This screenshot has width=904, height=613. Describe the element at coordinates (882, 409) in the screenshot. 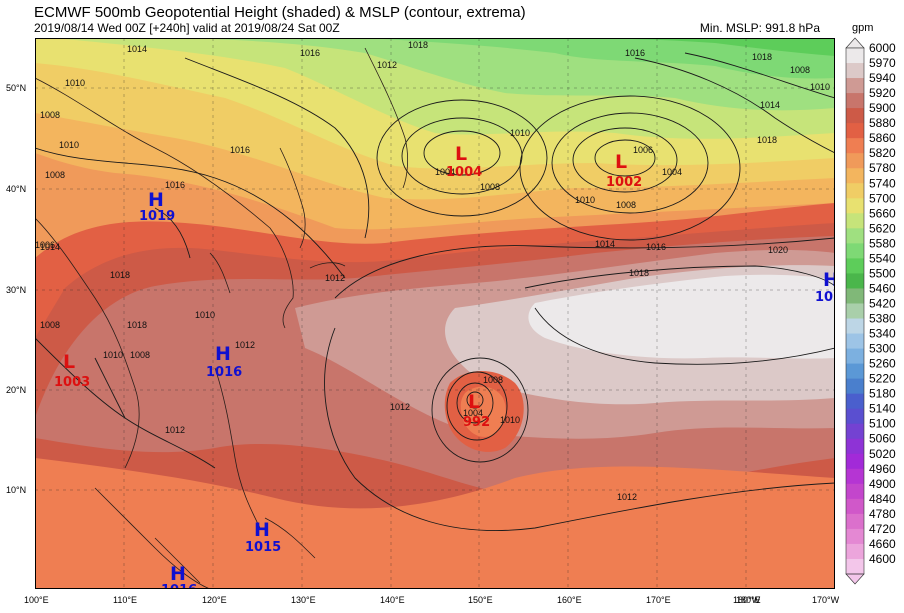

I see `colorbar-level-label: 5140` at that location.